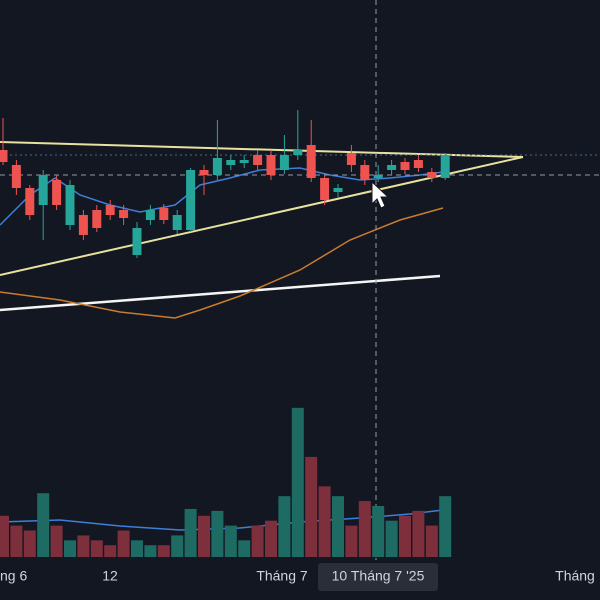 This screenshot has width=600, height=600. I want to click on x-axis-label: Tháng, so click(575, 576).